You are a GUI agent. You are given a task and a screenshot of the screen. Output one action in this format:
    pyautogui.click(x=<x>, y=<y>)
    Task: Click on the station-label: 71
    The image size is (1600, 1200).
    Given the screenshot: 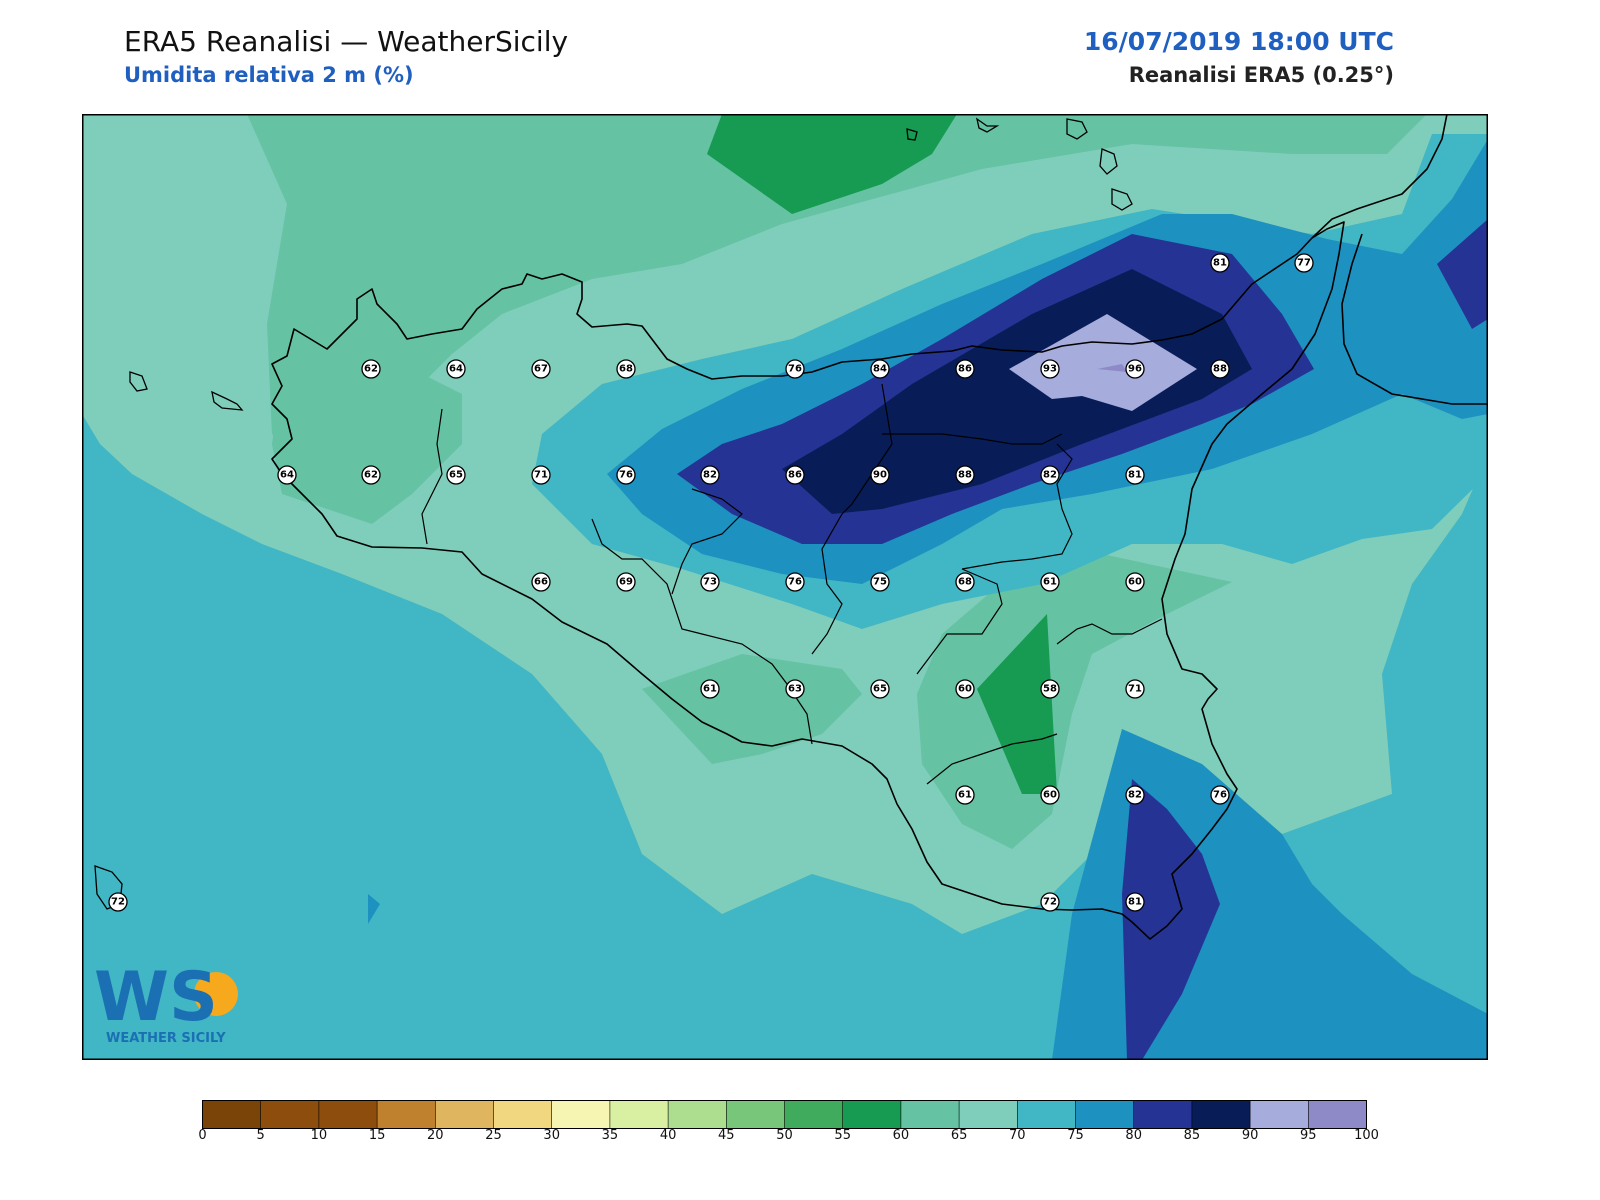 What is the action you would take?
    pyautogui.click(x=1135, y=689)
    